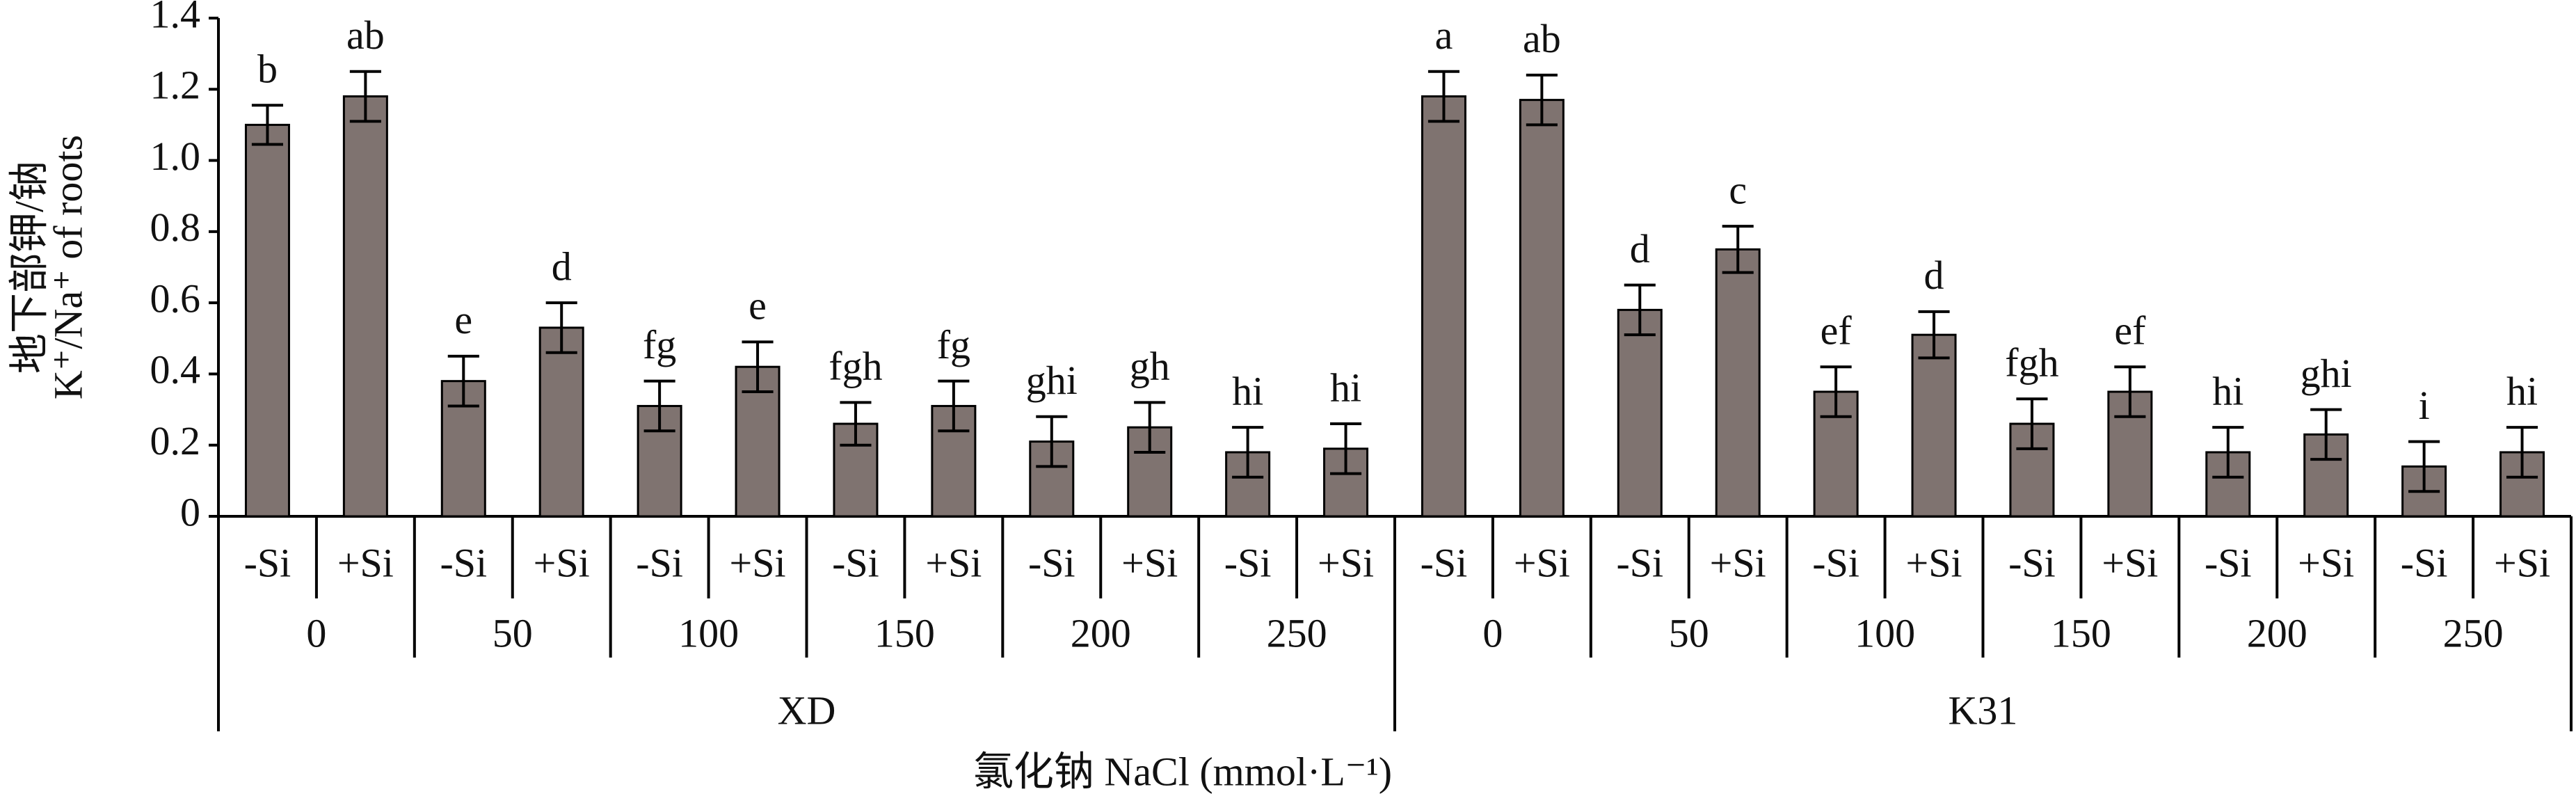  I want to click on y-axis-title: K⁺/Na⁺ of roots, so click(67, 267).